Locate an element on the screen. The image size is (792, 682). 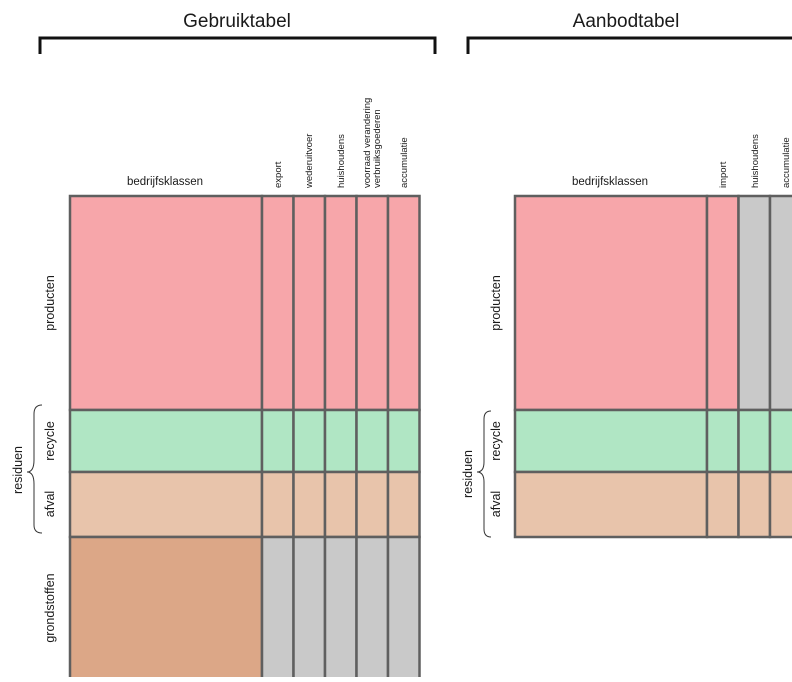
aanbod-cell-afval-huishoudens is located at coordinates (754, 504).